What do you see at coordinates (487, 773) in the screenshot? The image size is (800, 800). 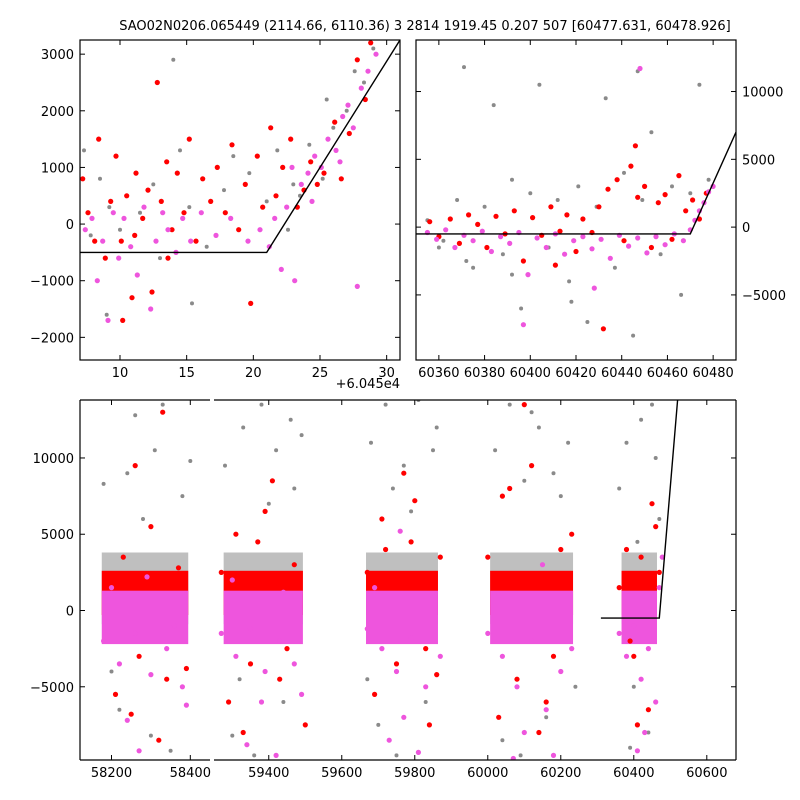 I see `x-tick-label: 60000` at bounding box center [487, 773].